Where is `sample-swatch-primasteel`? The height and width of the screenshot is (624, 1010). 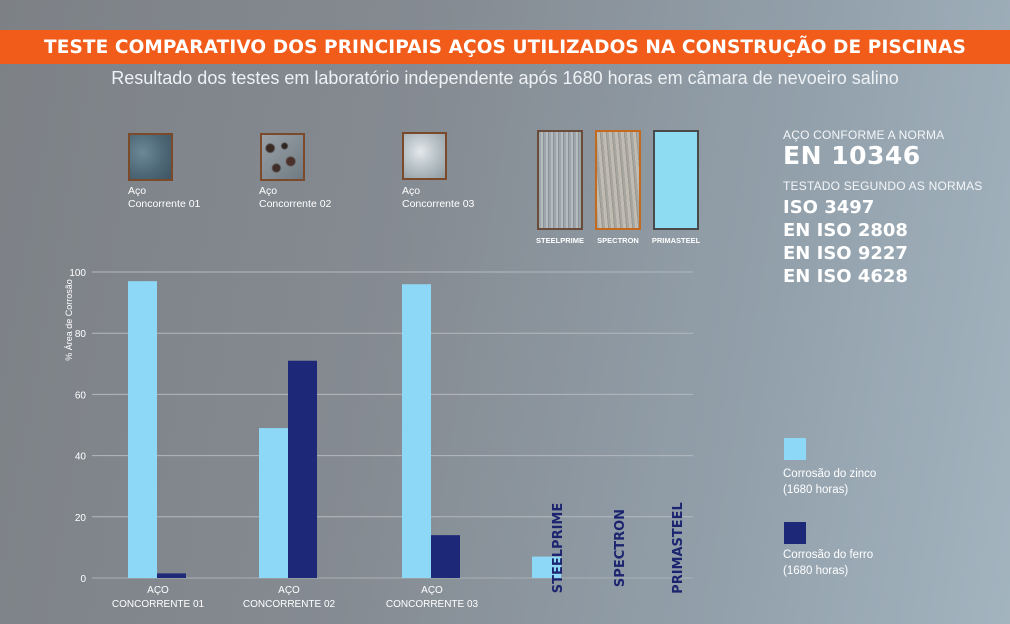 sample-swatch-primasteel is located at coordinates (676, 180).